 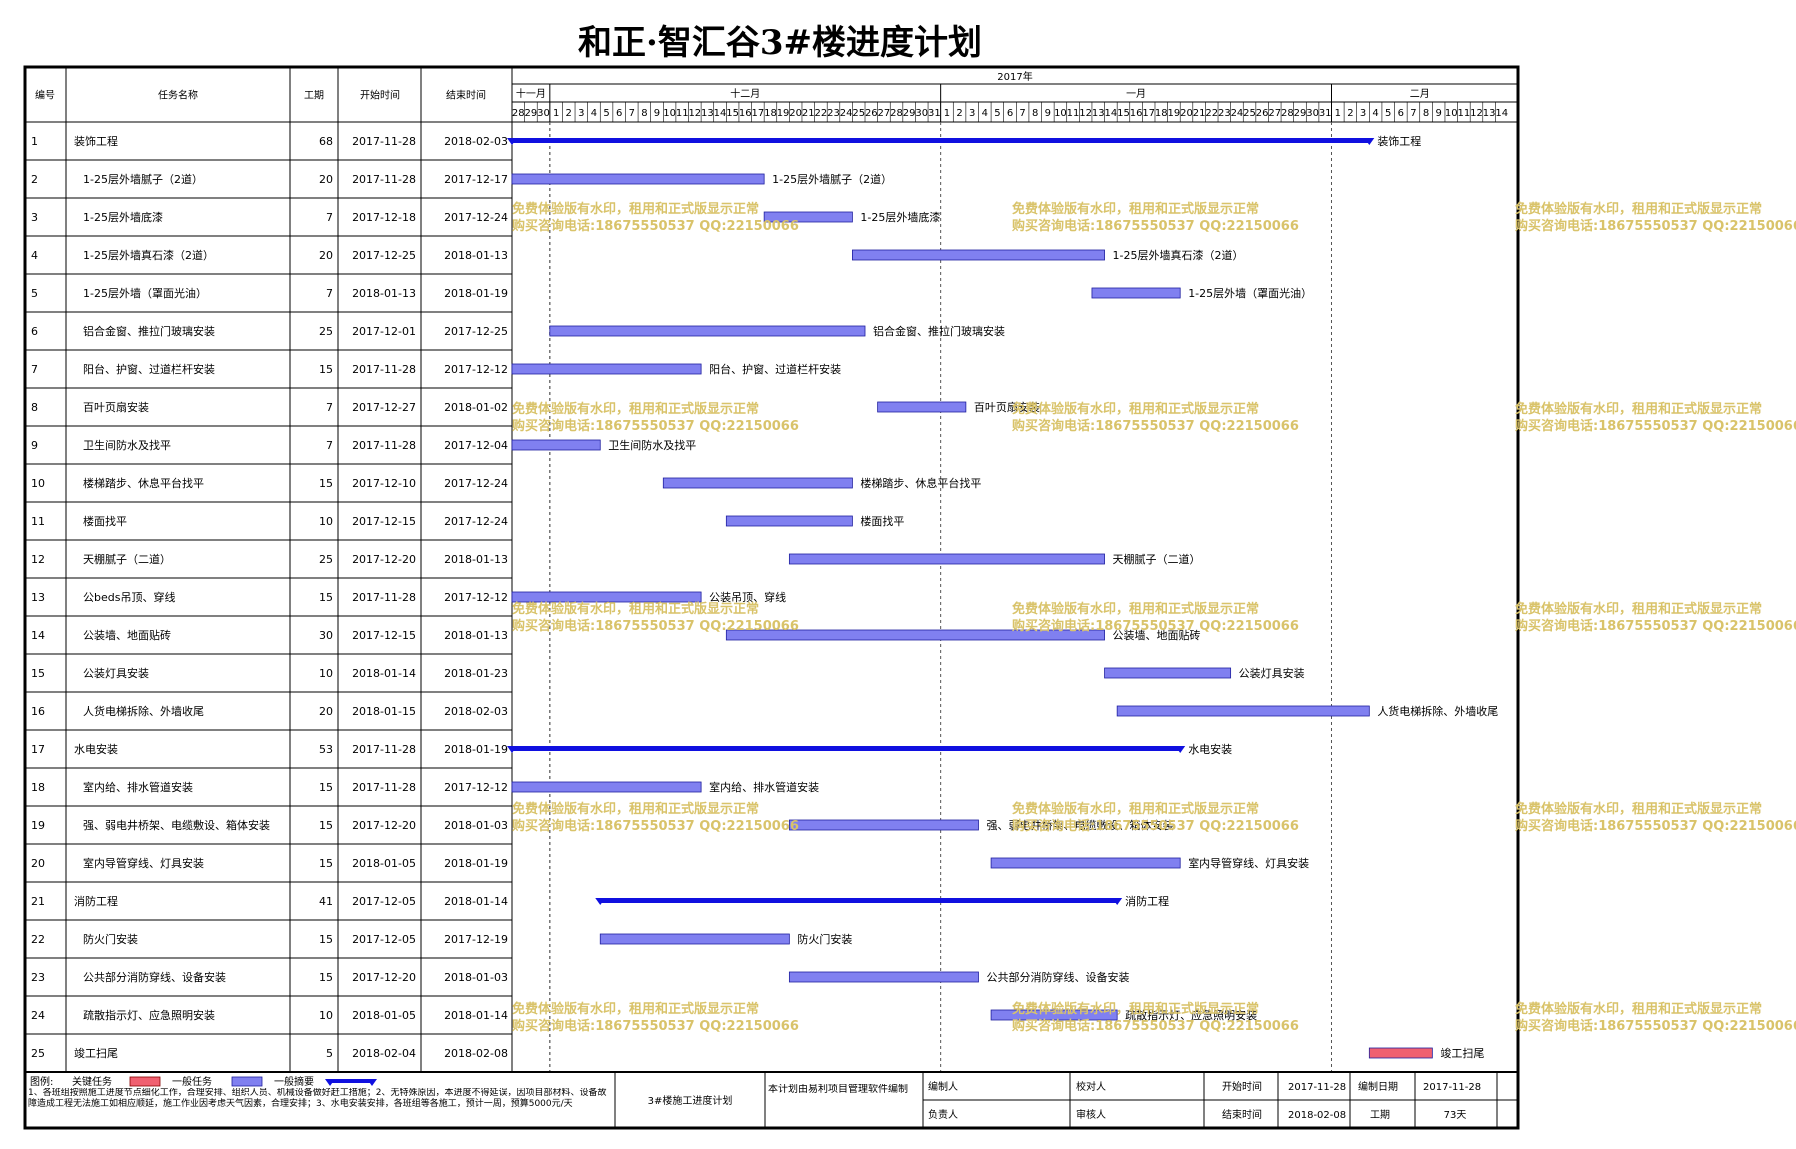 I want to click on row-name: 楼面找平, so click(x=105, y=521).